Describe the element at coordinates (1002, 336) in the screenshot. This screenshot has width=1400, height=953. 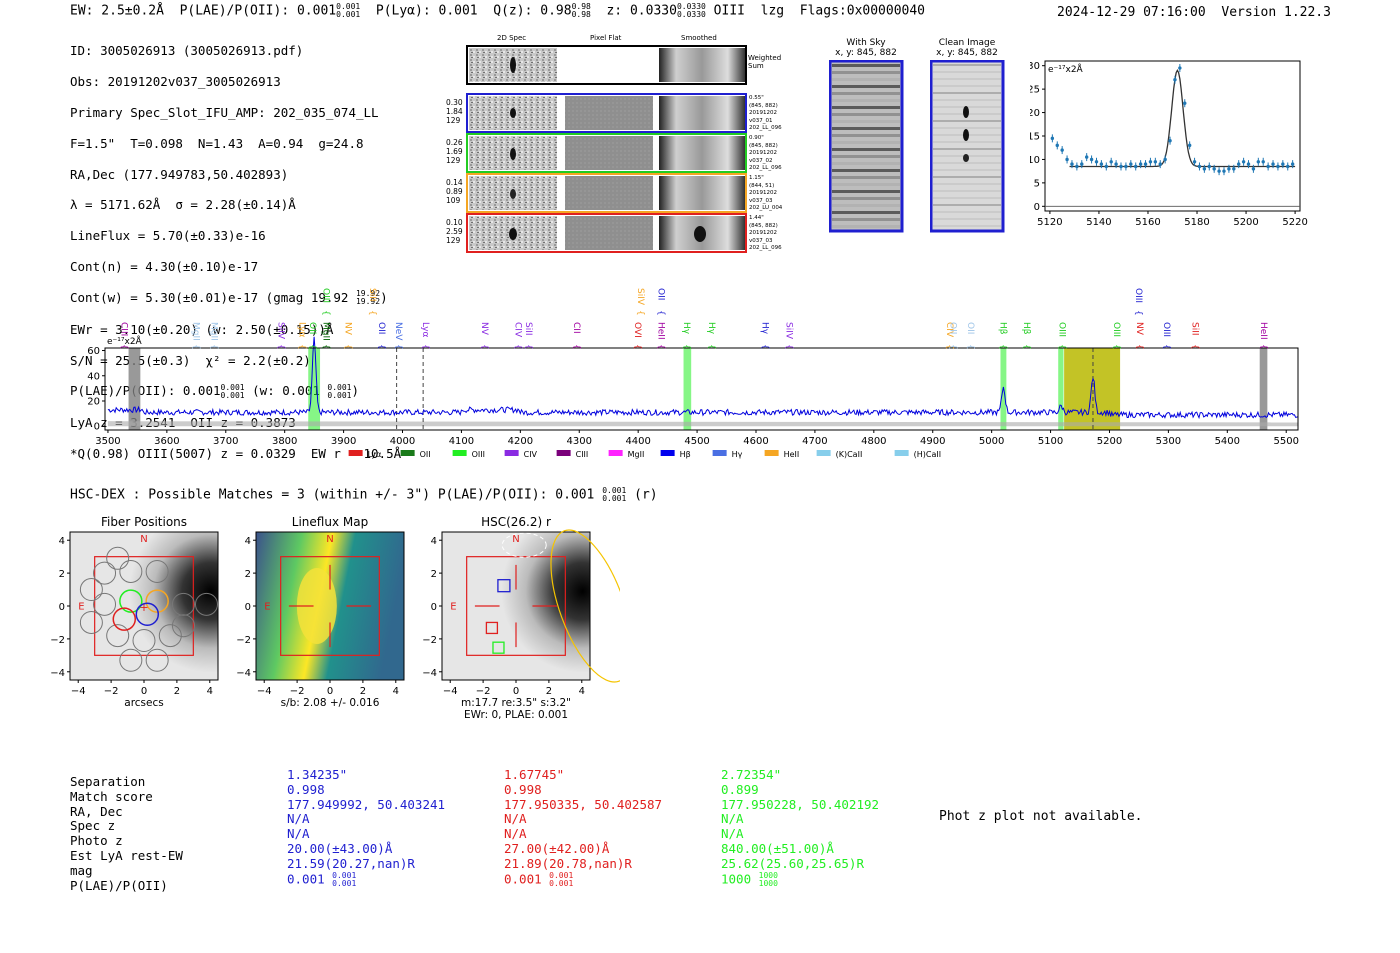
I see `line-label: Hβ {` at that location.